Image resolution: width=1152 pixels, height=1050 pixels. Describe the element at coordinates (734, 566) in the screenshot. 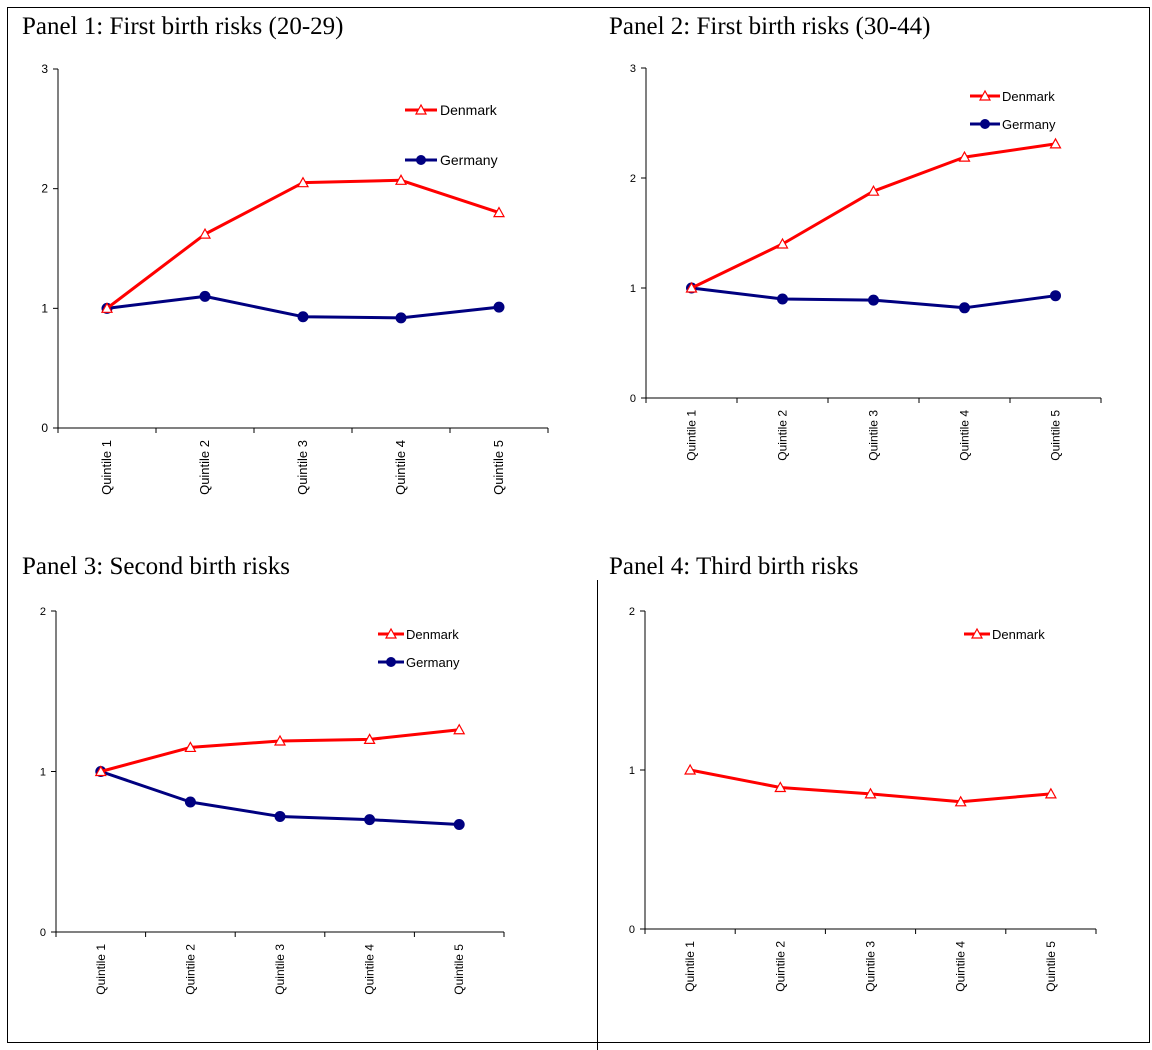

I see `panel-4-title: Panel 4: Third birth risks` at that location.